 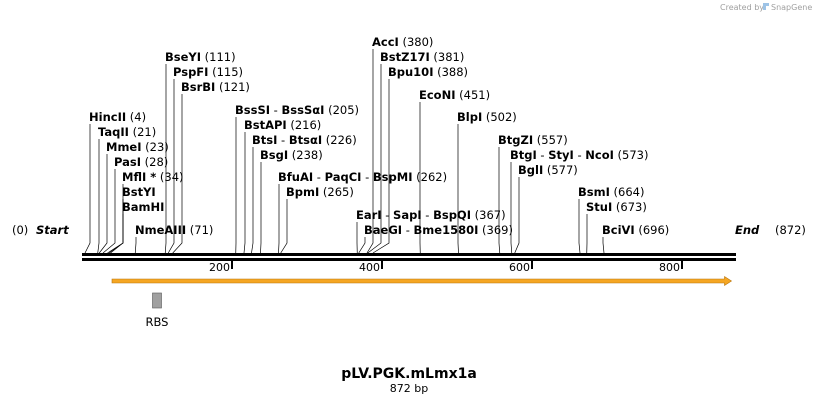 I want to click on site-bsmi: BsmI (664), so click(x=611, y=219).